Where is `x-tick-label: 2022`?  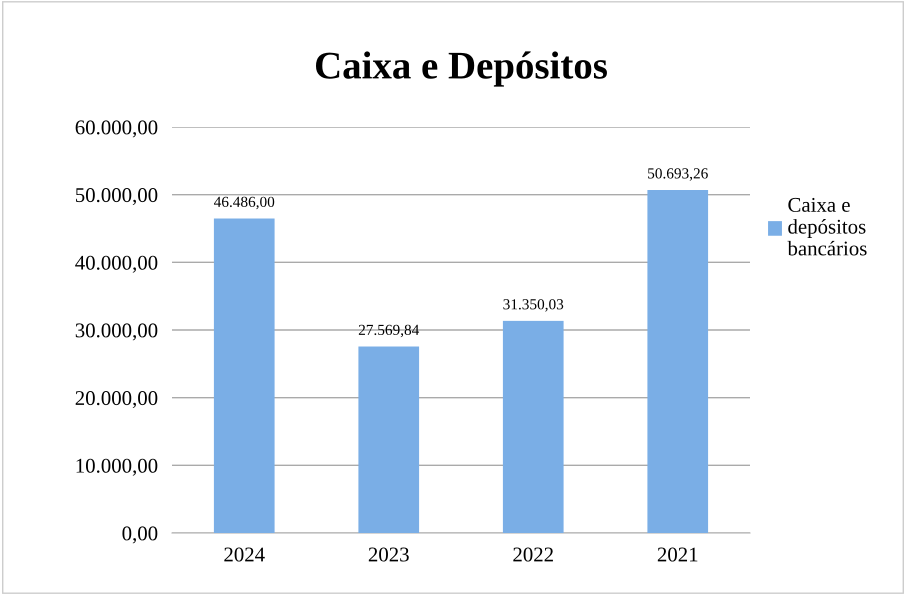
x-tick-label: 2022 is located at coordinates (533, 554).